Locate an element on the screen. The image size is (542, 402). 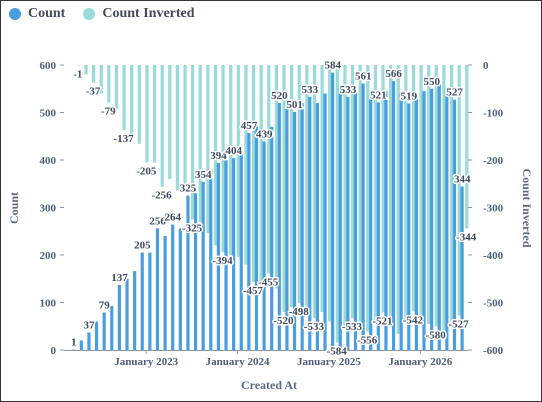
y-tick-left-label: 500 is located at coordinates (48, 114).